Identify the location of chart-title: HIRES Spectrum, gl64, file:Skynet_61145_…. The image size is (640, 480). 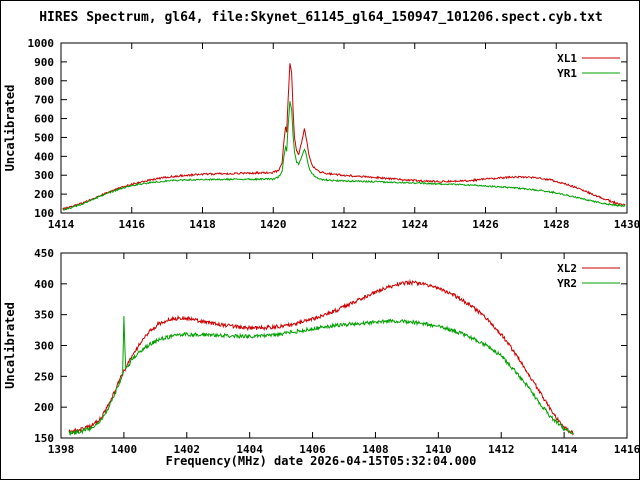
(321, 17).